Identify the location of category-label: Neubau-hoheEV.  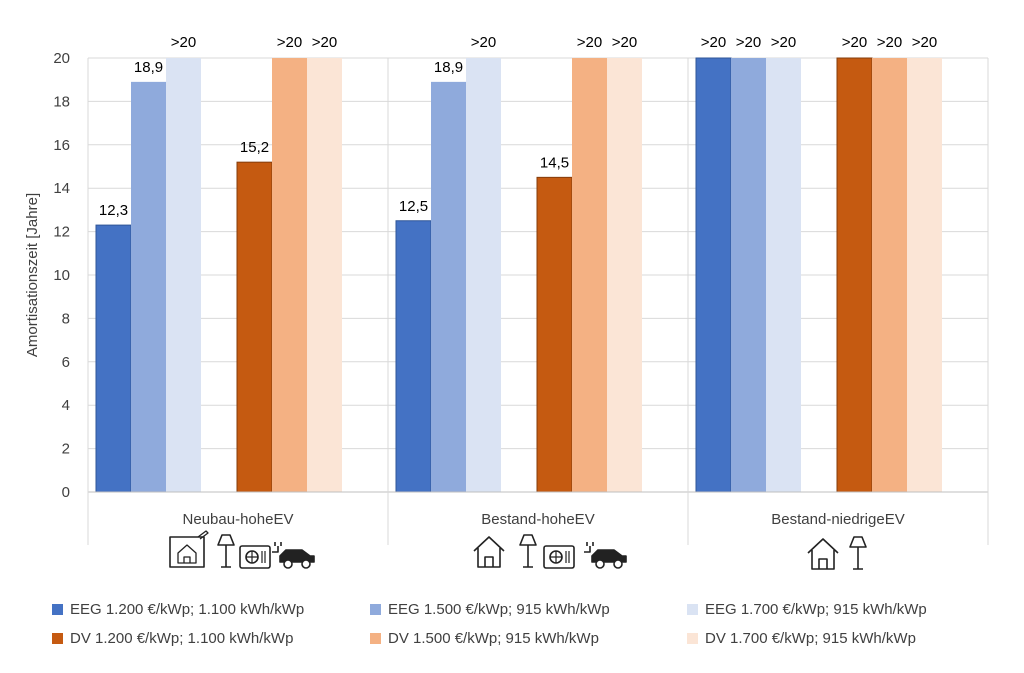
(238, 519).